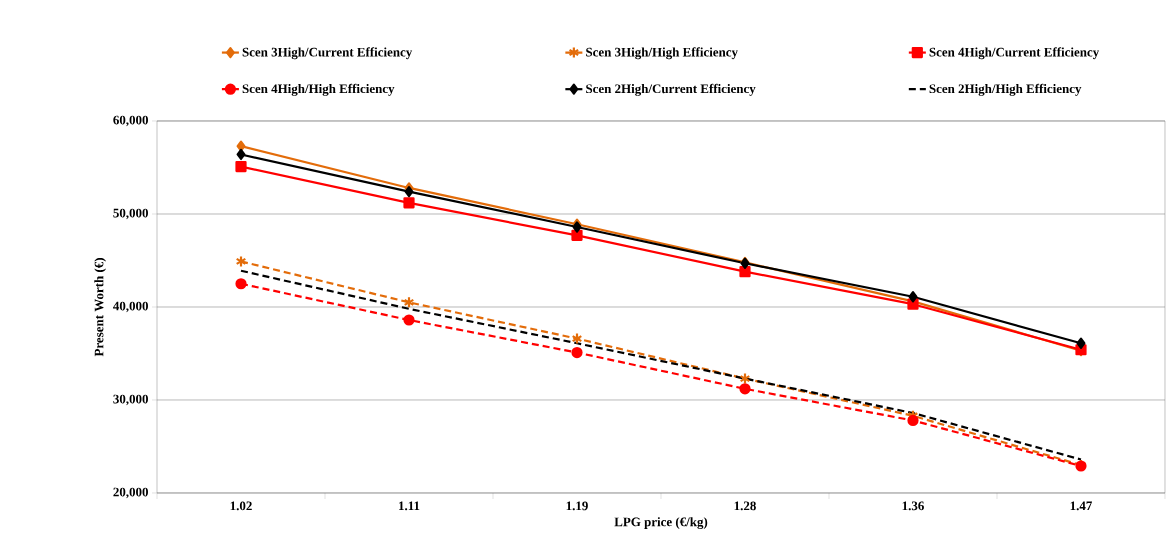 This screenshot has width=1170, height=559. What do you see at coordinates (577, 506) in the screenshot?
I see `x-tick-label: 1.19` at bounding box center [577, 506].